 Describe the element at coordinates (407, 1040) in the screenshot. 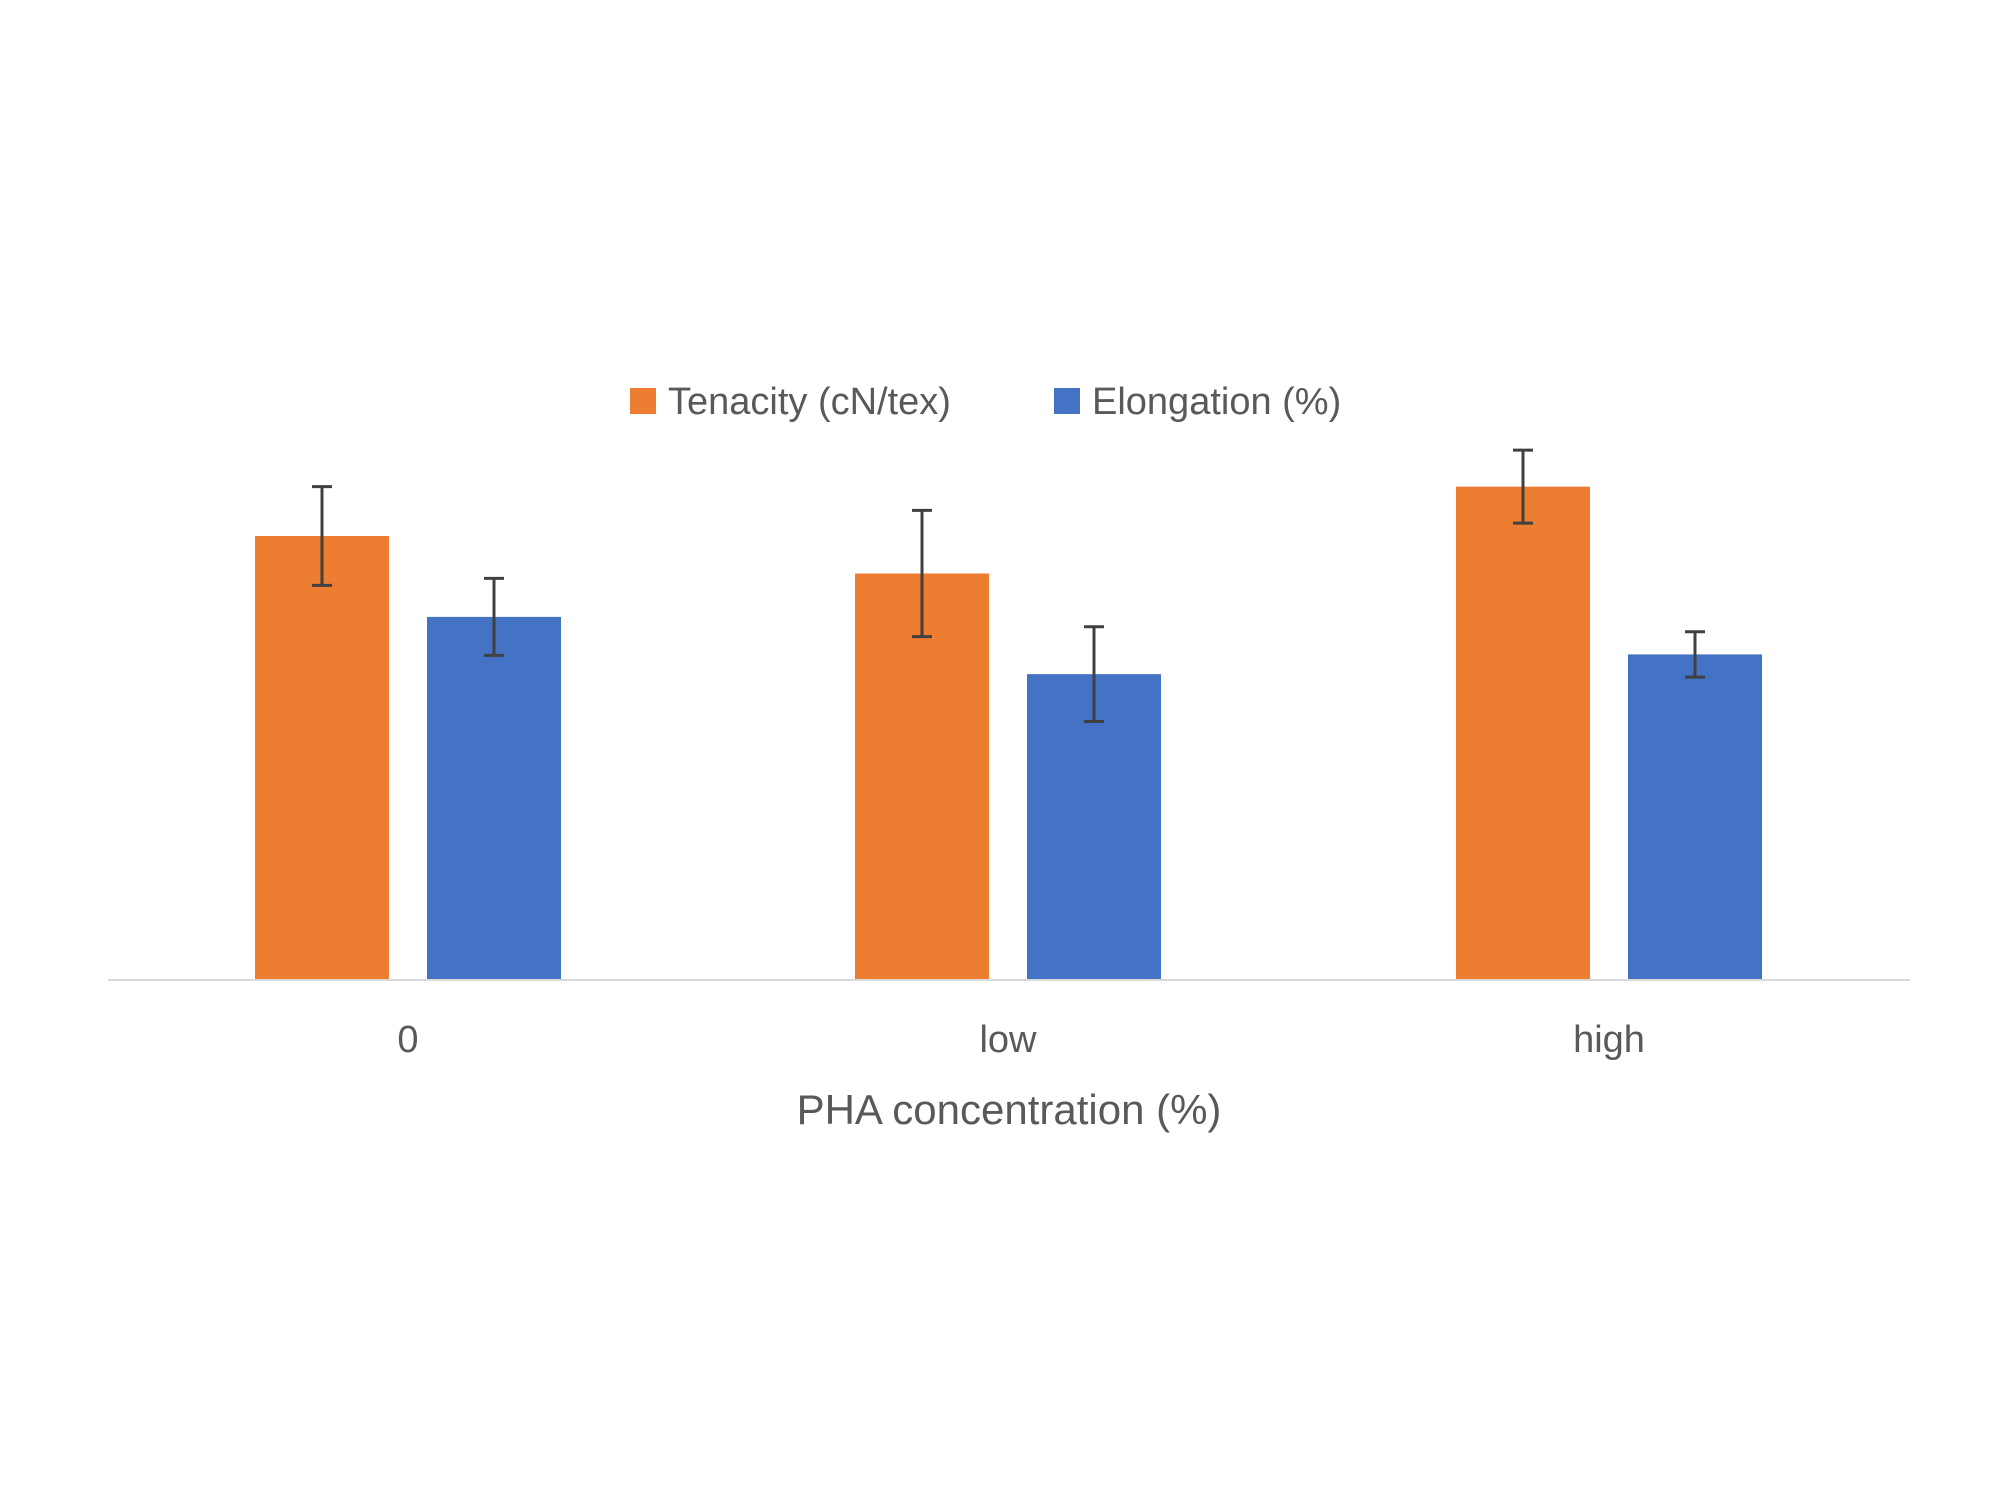

I see `x-tick-label-0: 0` at that location.